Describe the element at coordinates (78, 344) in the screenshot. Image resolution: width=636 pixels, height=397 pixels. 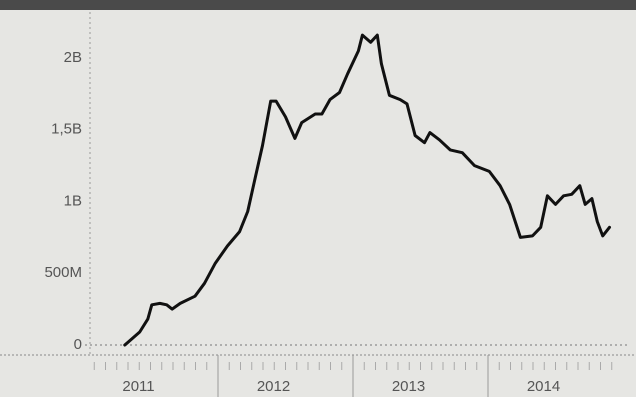
I see `y-tick-label: 0` at that location.